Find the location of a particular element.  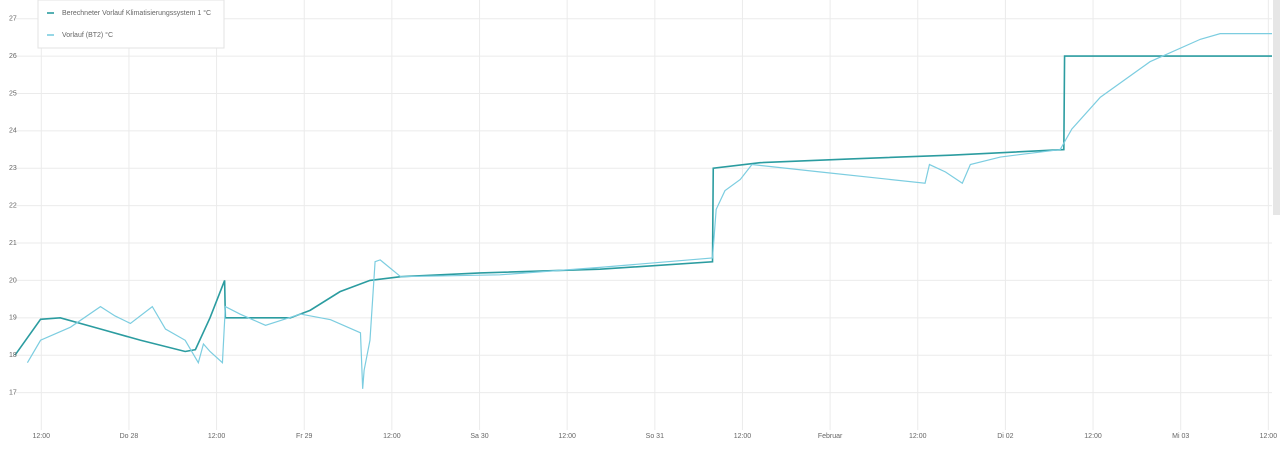

y-tick-label: 17 is located at coordinates (13, 392).